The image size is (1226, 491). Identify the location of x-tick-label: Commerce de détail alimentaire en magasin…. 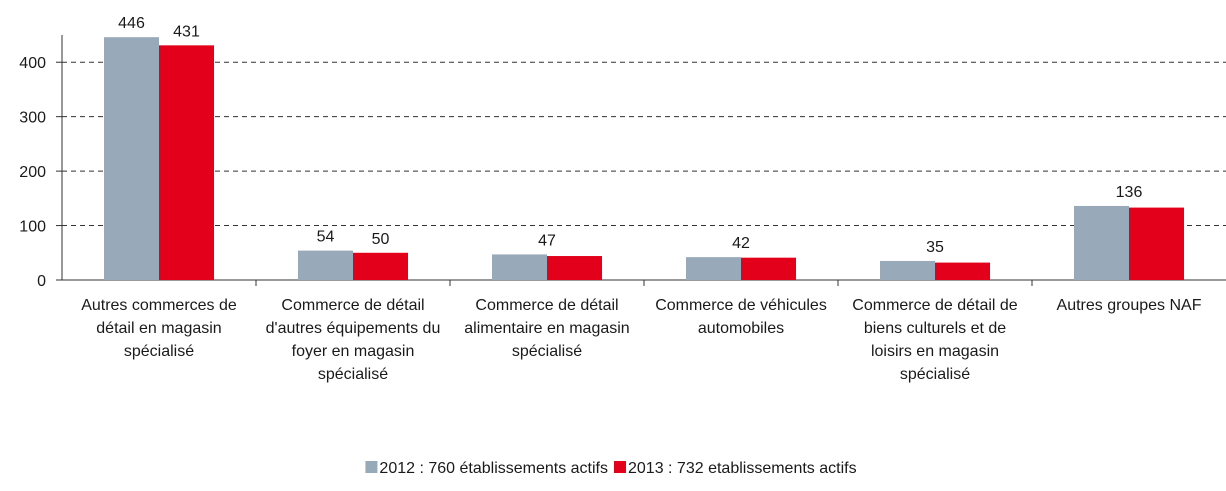
(546, 328).